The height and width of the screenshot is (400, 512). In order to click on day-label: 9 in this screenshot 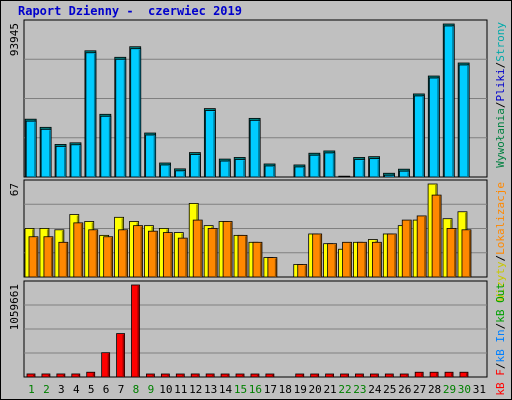, I will do `click(151, 389)`.